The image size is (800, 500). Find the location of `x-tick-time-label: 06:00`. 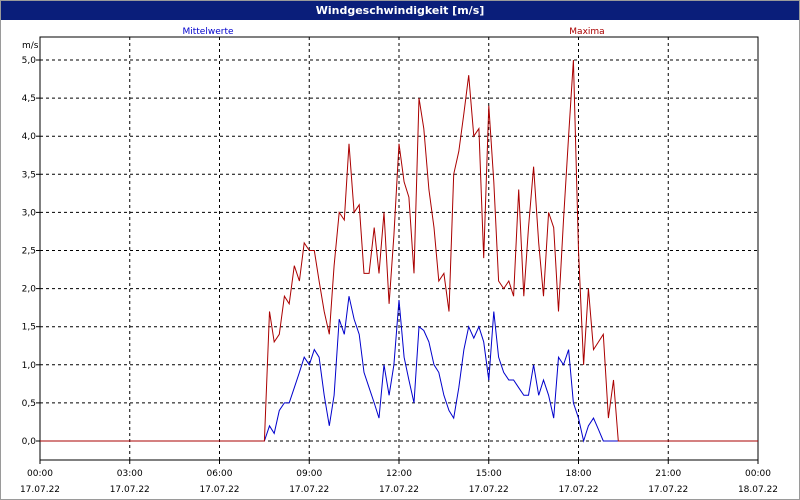

x-tick-time-label: 06:00 is located at coordinates (220, 474).